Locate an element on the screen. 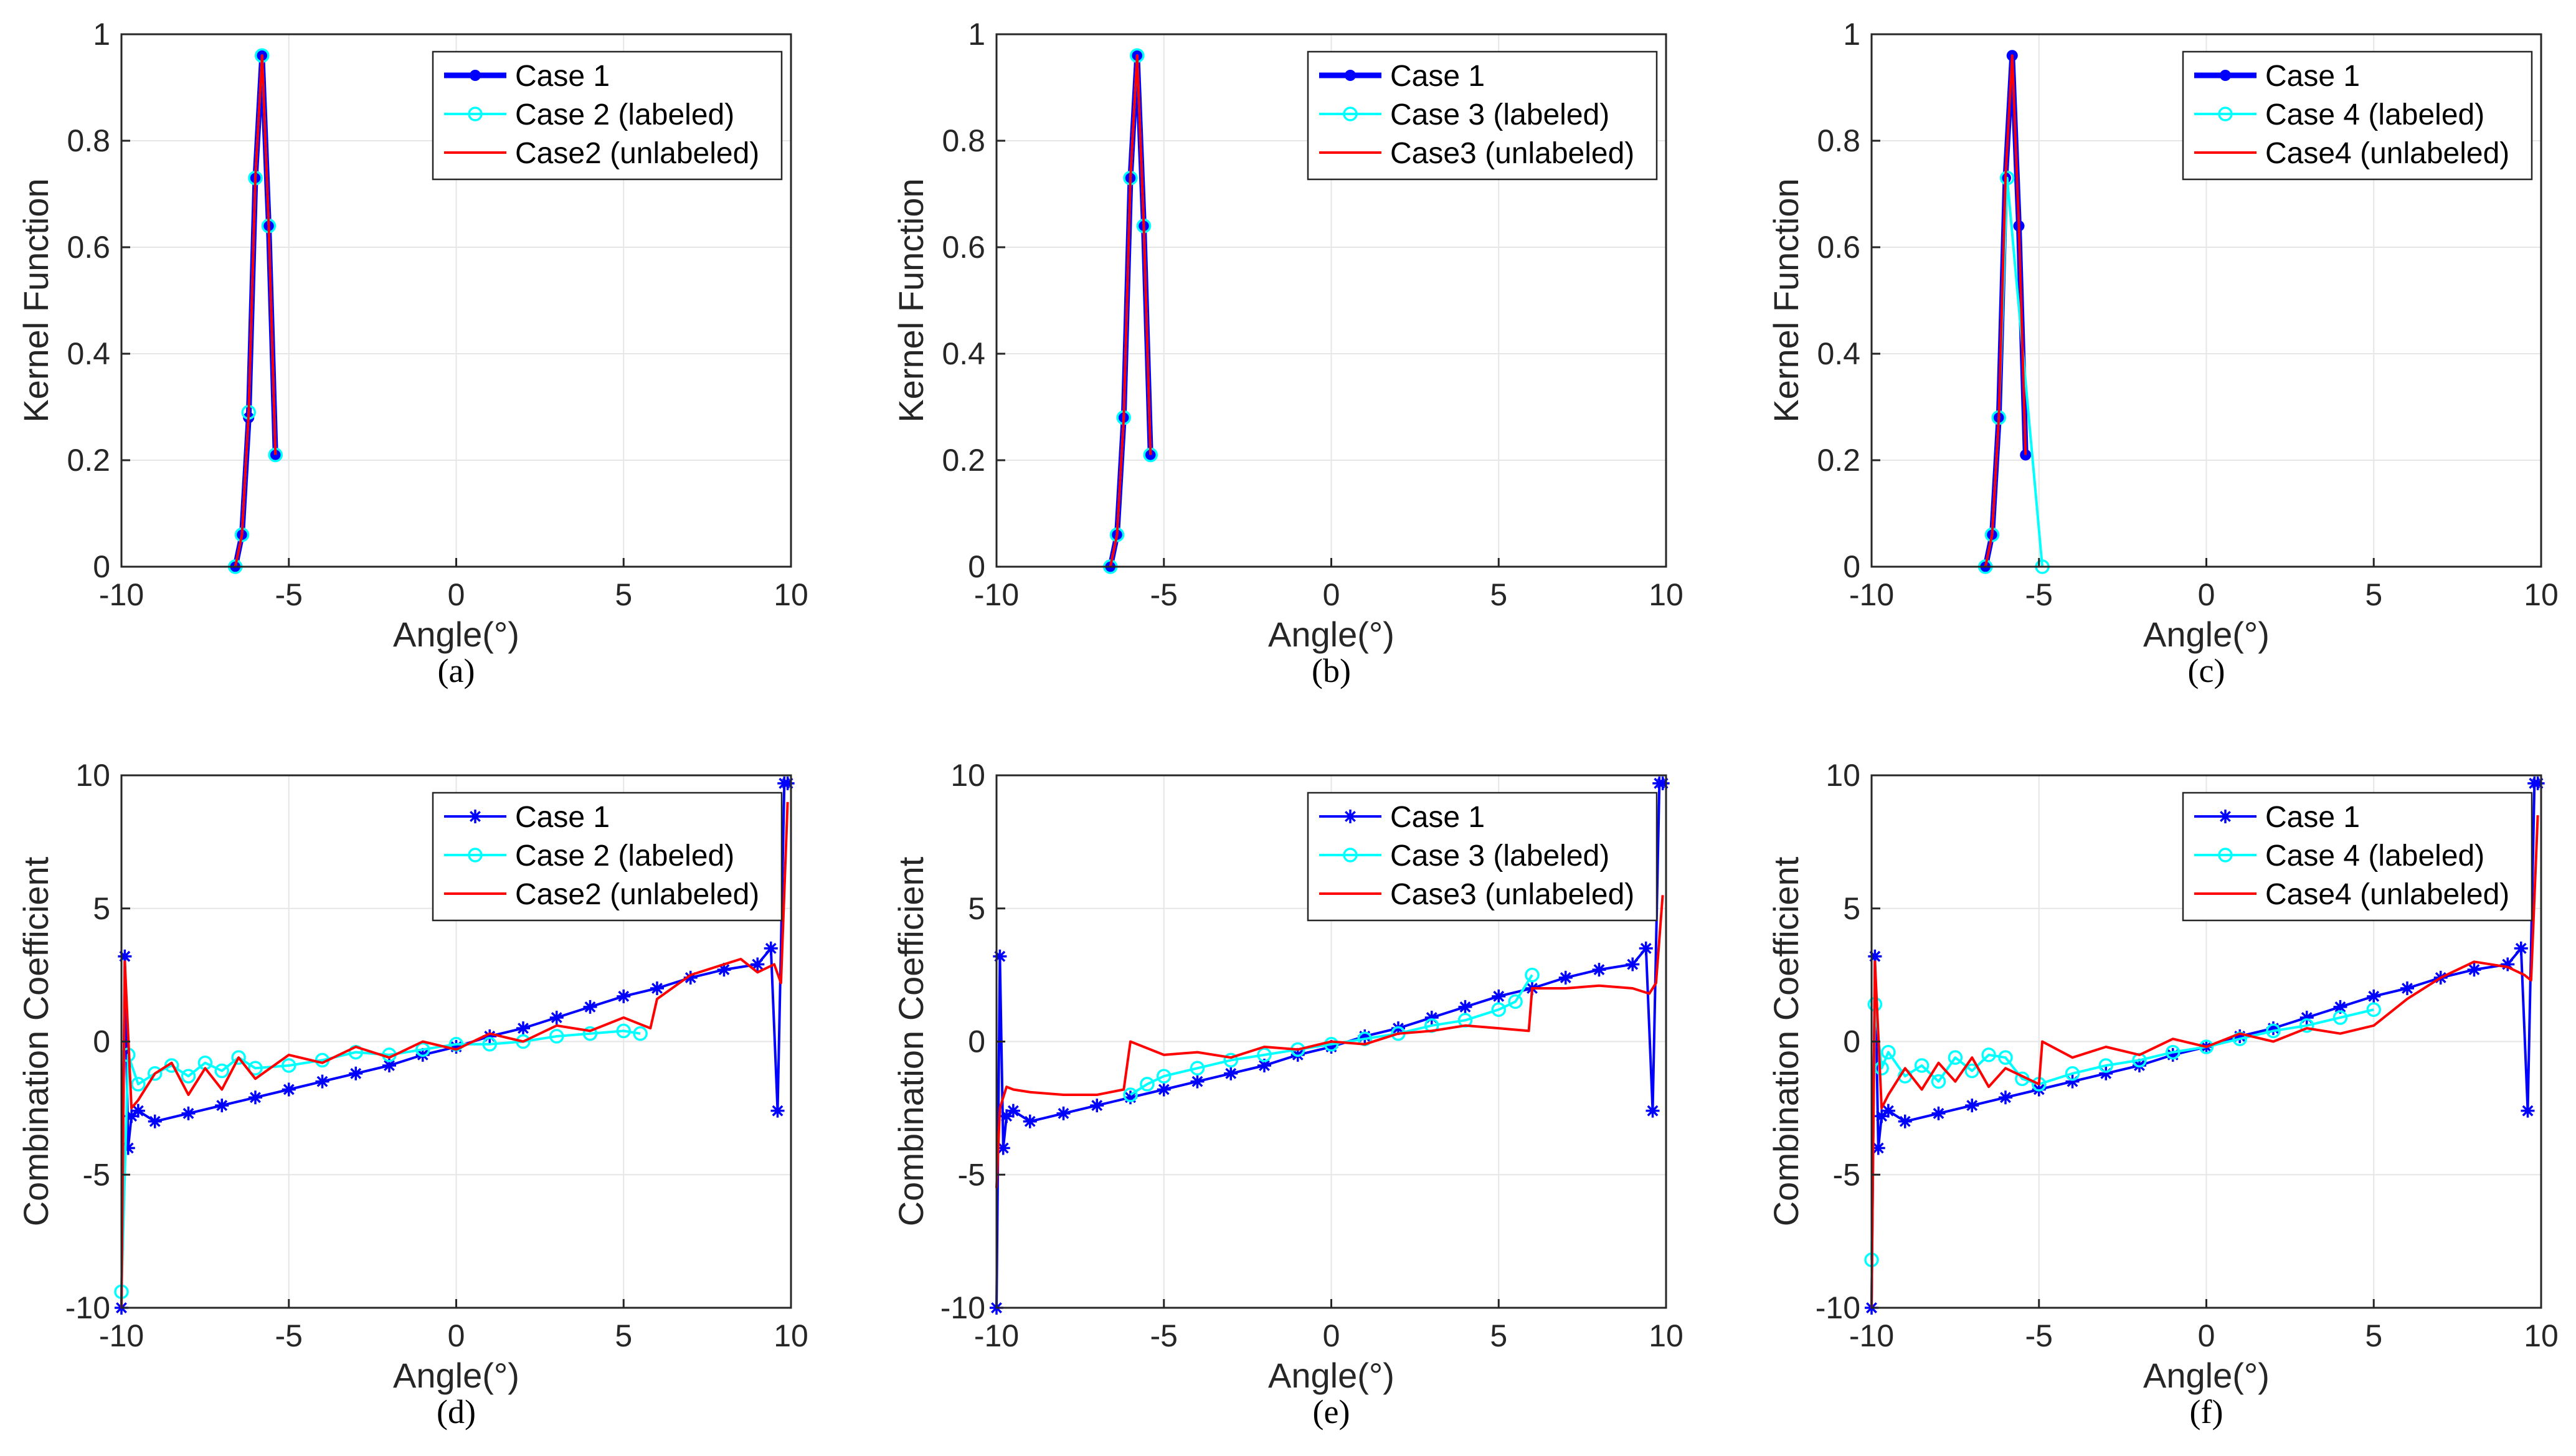 This screenshot has height=1456, width=2576. legend: Case 1 Case 2 (labeled) Case2 (unlabeled) is located at coordinates (608, 857).